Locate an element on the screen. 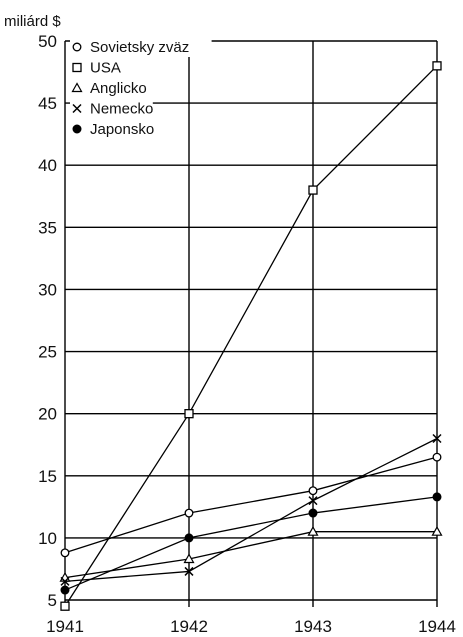 The image size is (463, 637). x-tick-label: 1943 is located at coordinates (313, 626).